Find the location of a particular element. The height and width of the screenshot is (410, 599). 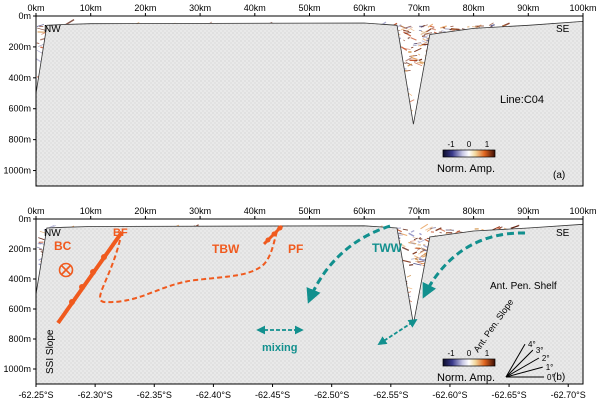

x-top-tick-label: 90km is located at coordinates (528, 211).